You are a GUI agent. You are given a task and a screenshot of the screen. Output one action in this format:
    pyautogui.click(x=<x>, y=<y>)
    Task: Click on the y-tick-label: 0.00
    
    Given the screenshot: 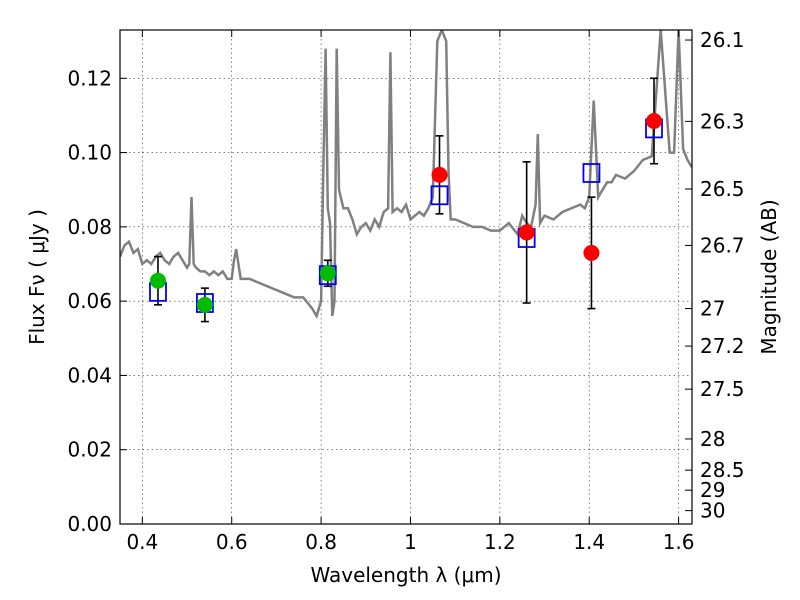 What is the action you would take?
    pyautogui.click(x=89, y=524)
    